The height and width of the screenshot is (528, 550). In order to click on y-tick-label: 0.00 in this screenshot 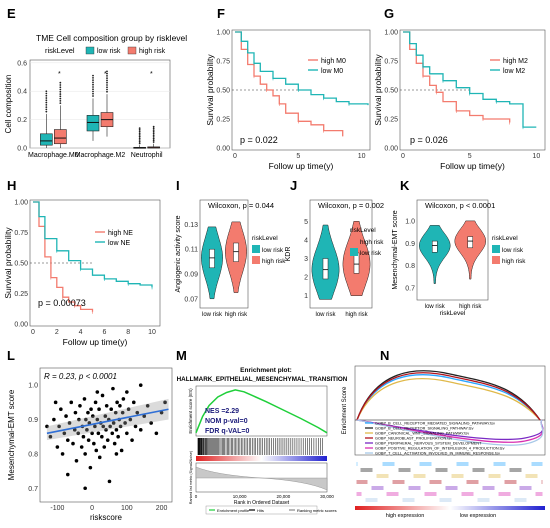, I will do `click(21, 325)`.